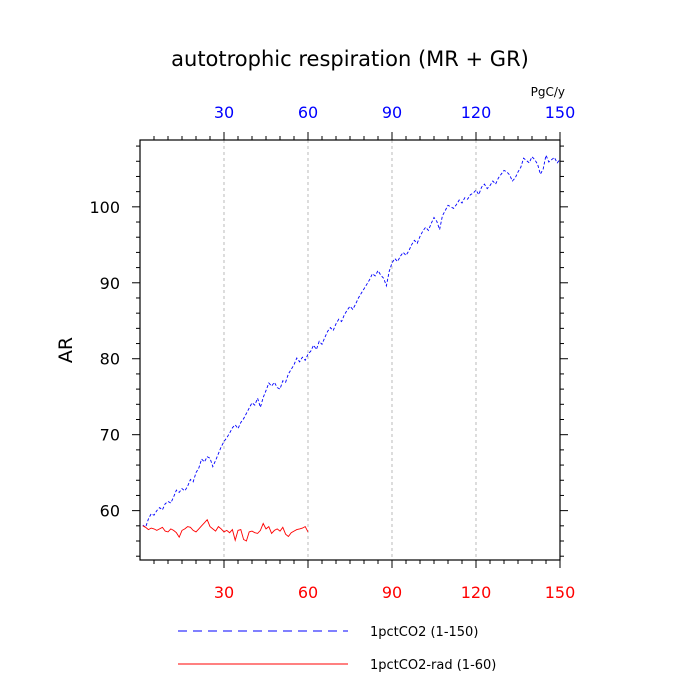 This screenshot has width=700, height=700. Describe the element at coordinates (392, 592) in the screenshot. I see `x-tick-label-bottom: 90` at that location.